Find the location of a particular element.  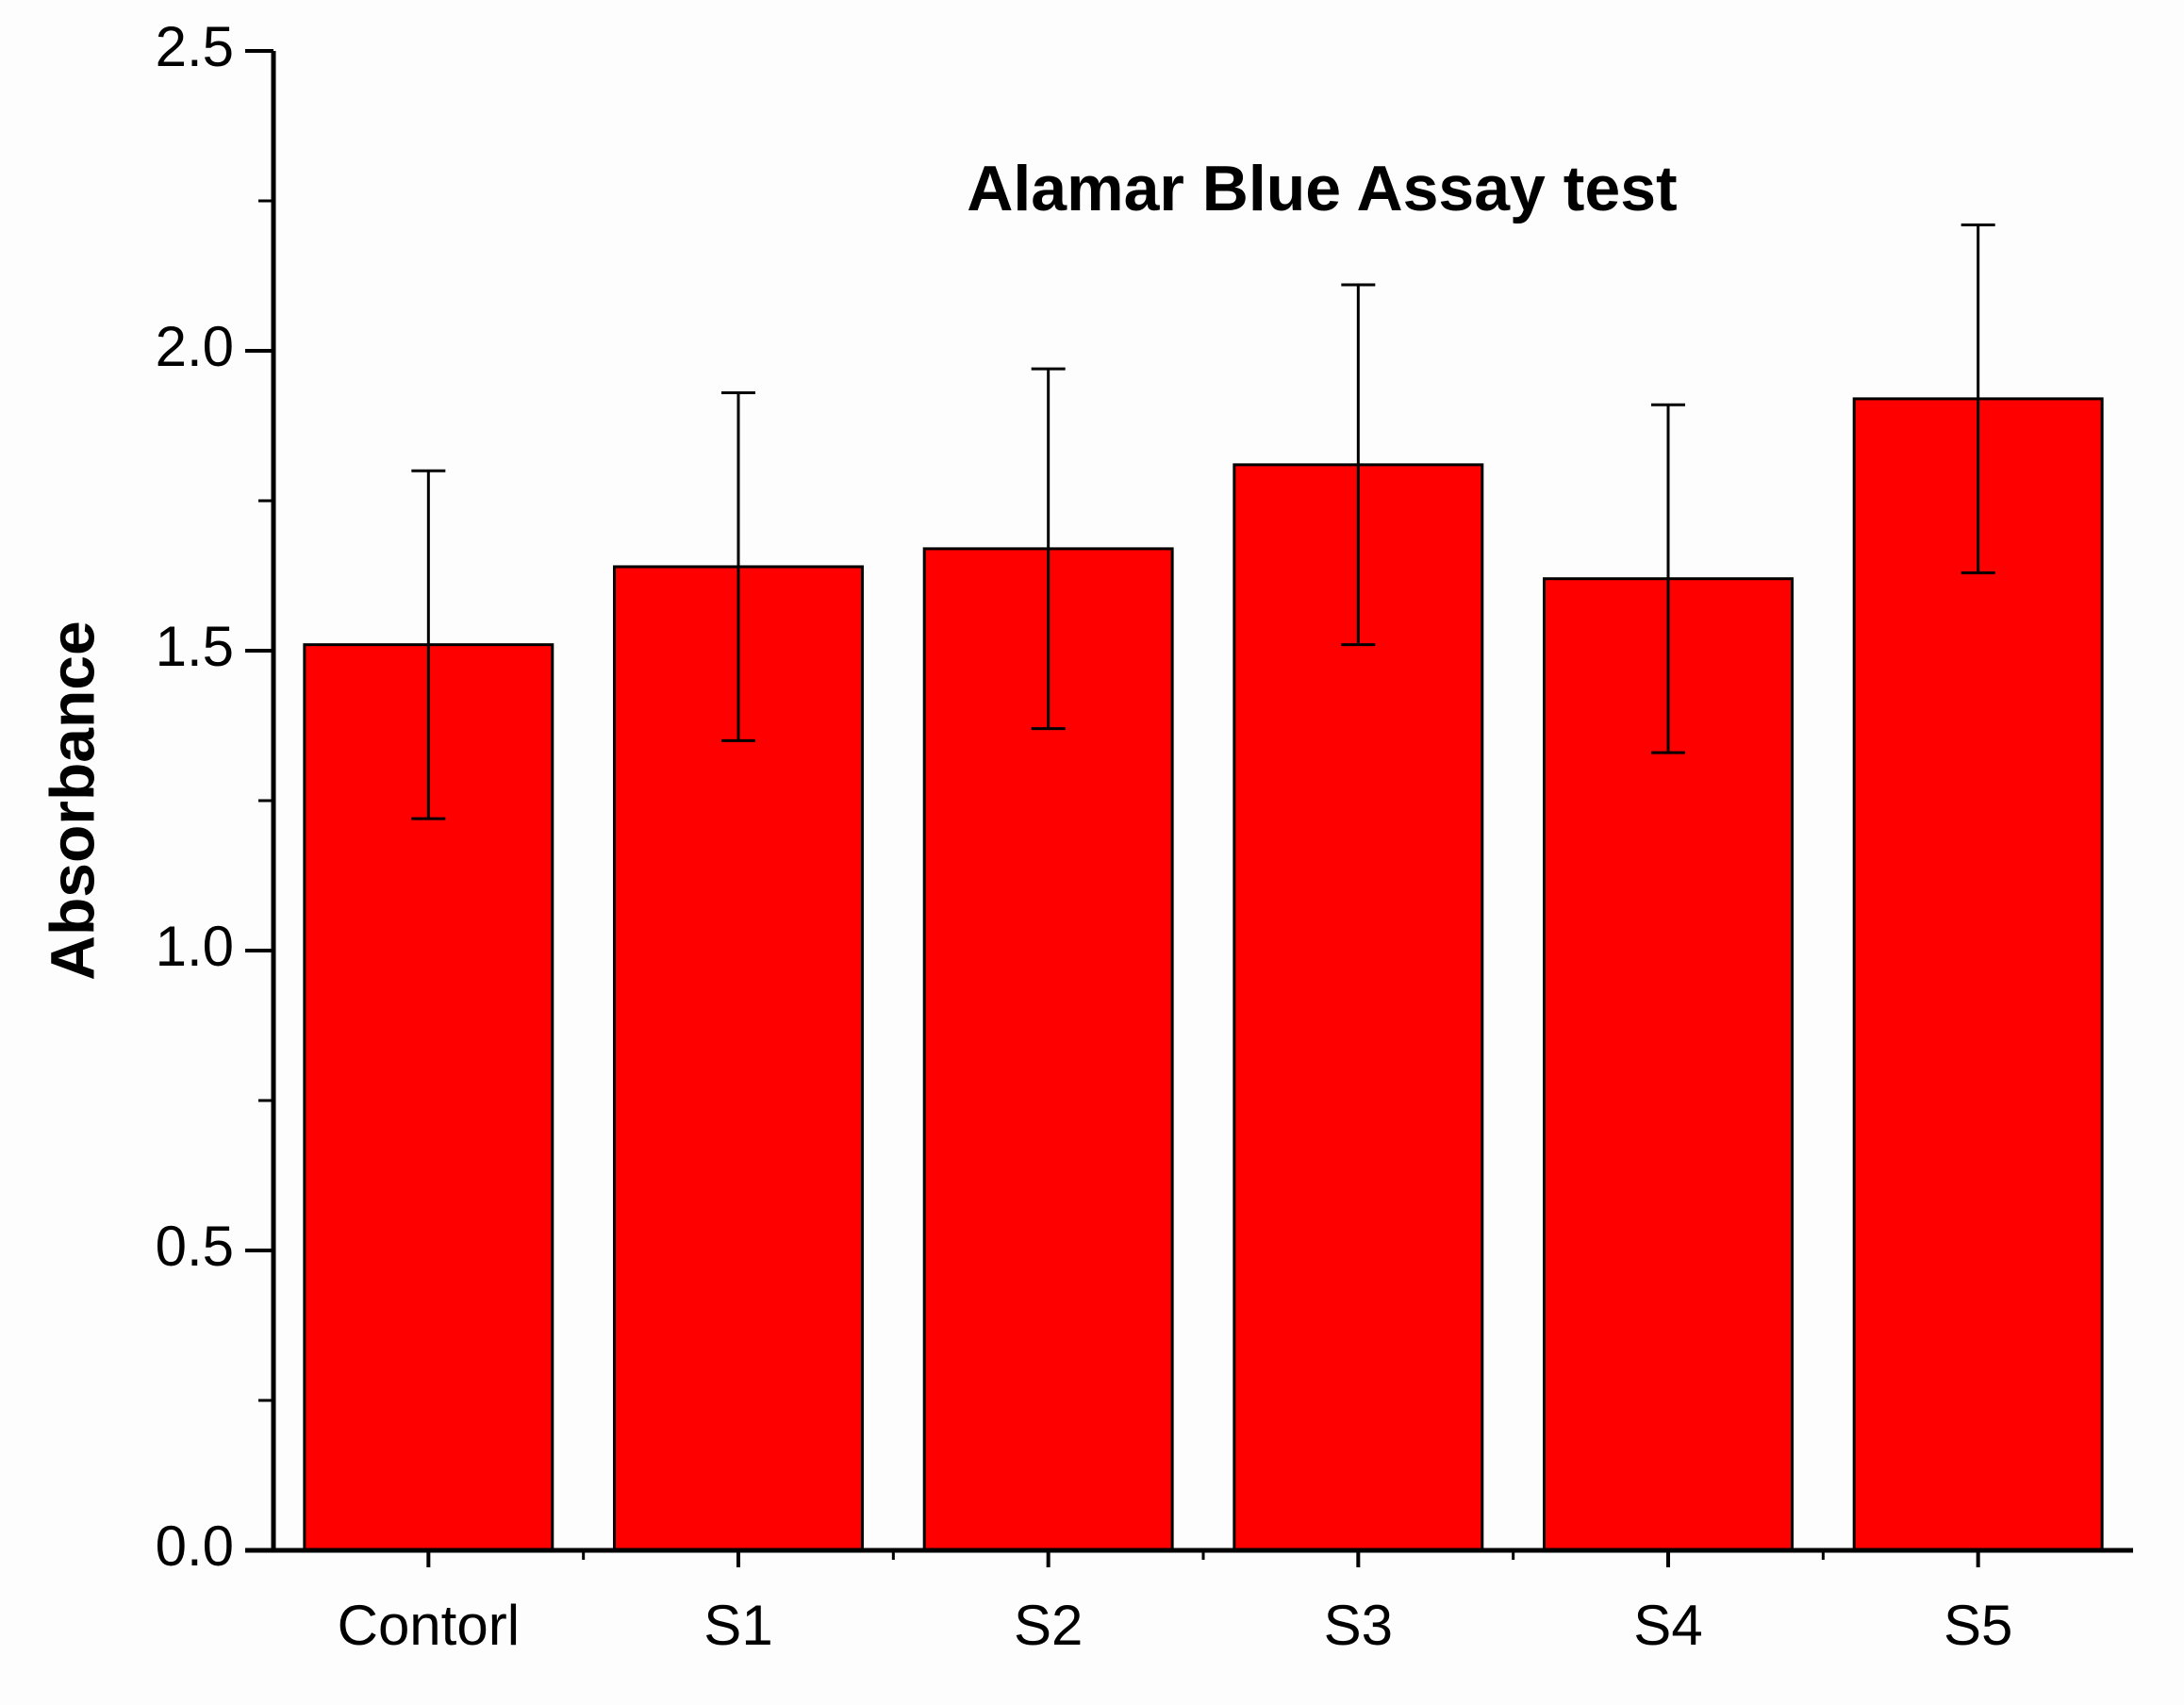

y-tick-label: 1.0 is located at coordinates (195, 946).